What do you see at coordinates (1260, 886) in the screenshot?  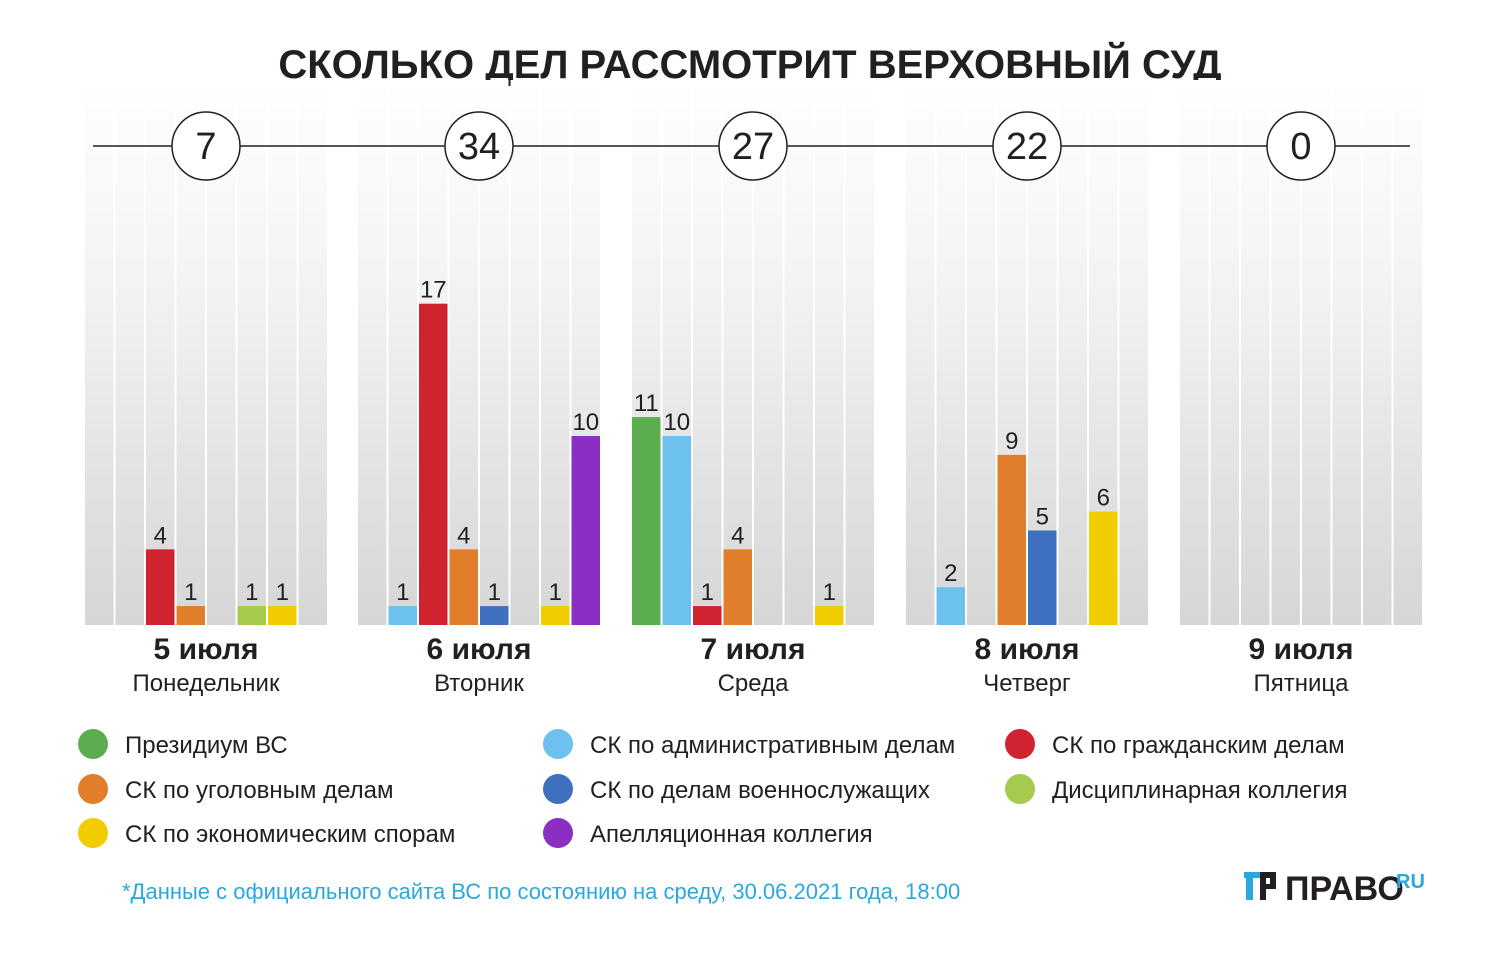 I see `pravo-logo-icon` at bounding box center [1260, 886].